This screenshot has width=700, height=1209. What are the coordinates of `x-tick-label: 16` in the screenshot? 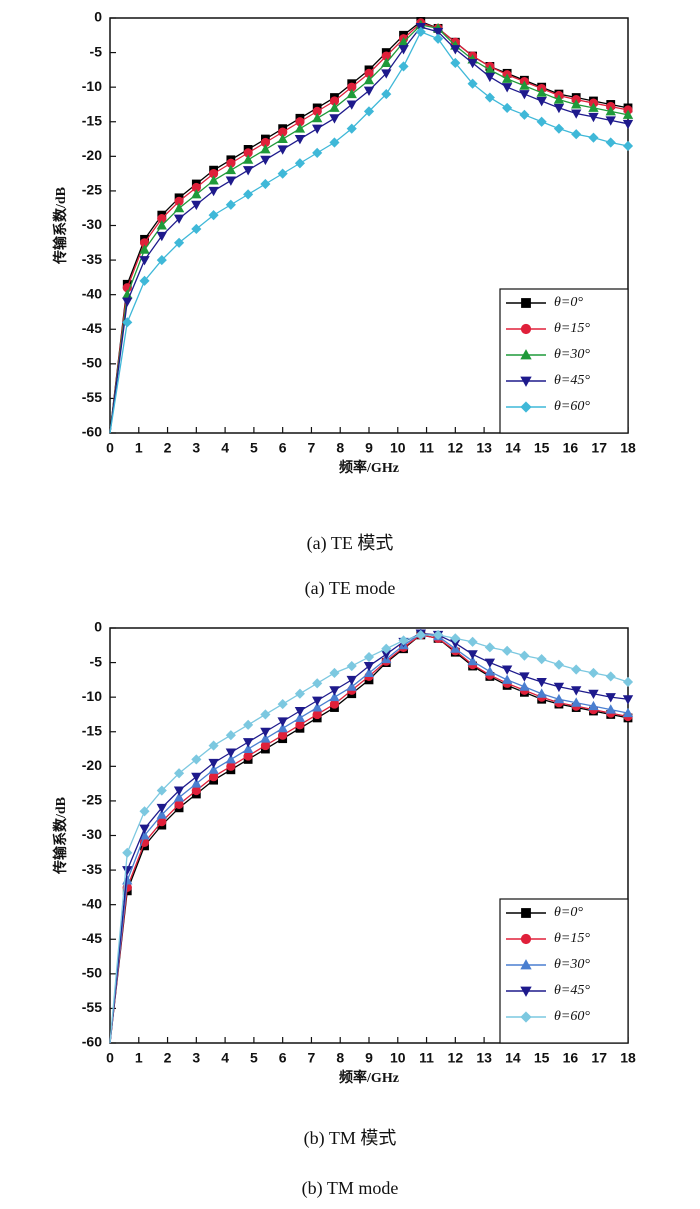 It's located at (571, 448).